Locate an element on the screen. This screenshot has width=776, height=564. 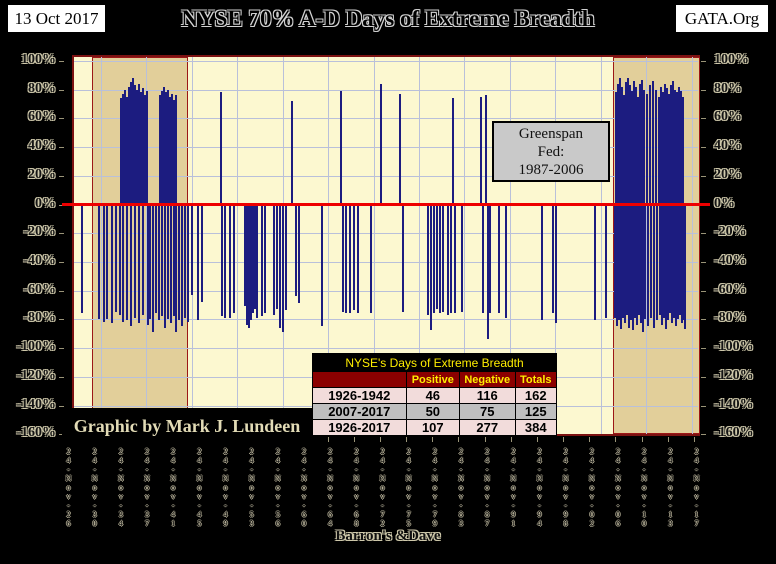
row-positive: 50 is located at coordinates (433, 411).